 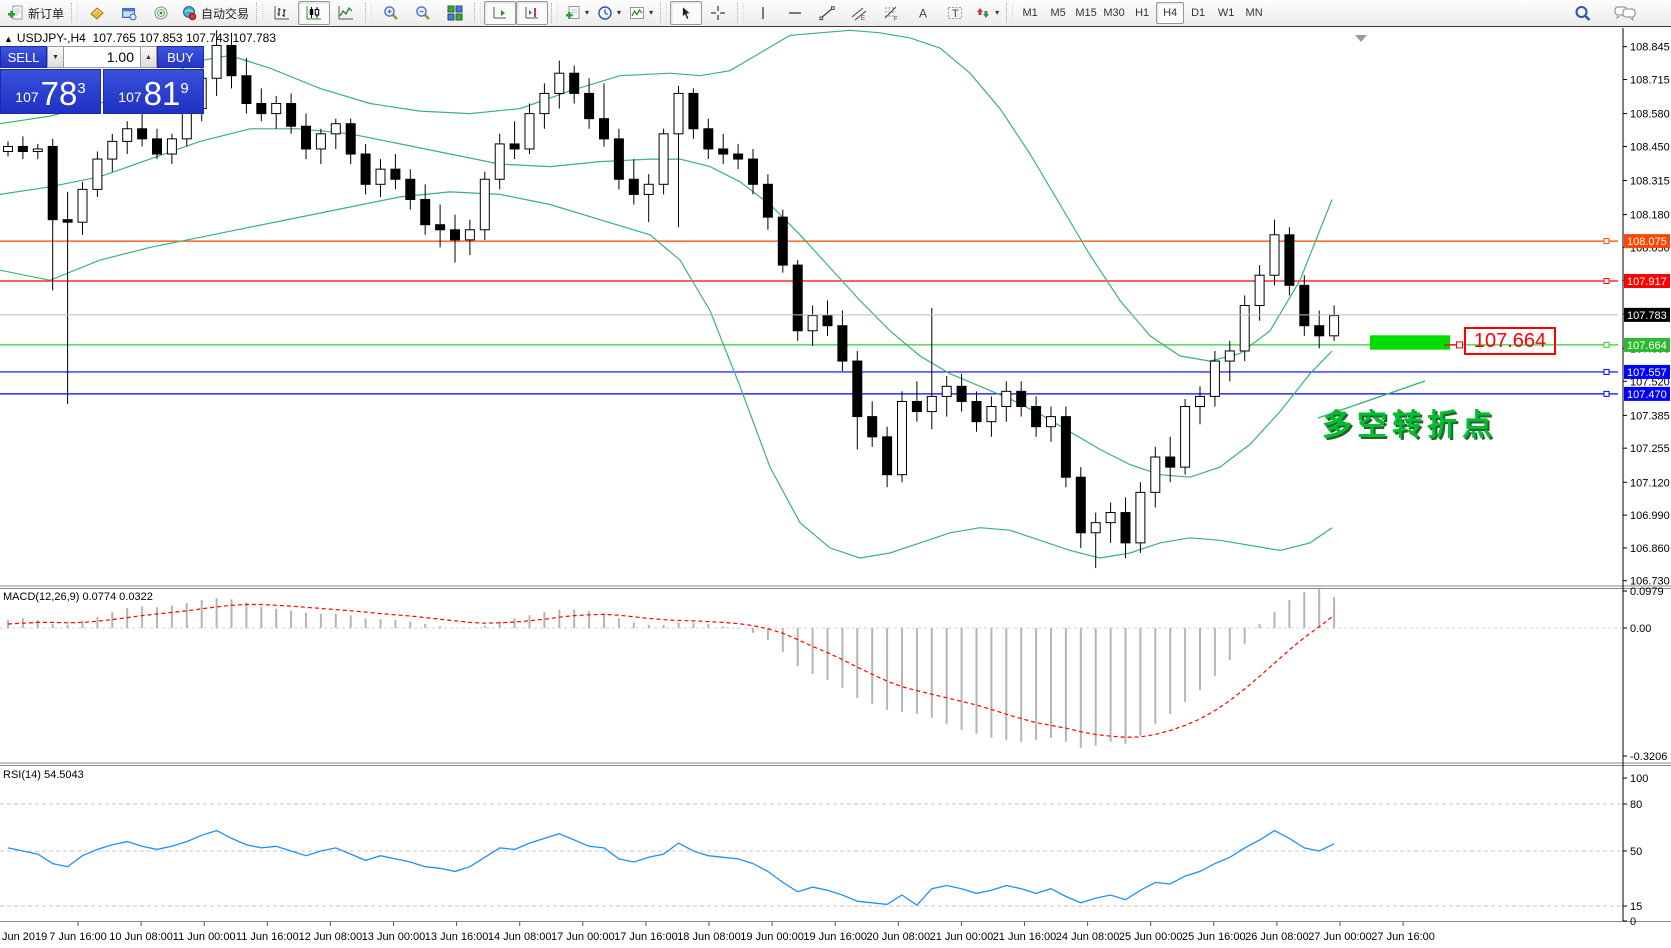 What do you see at coordinates (1010, 13) in the screenshot?
I see `toolbar-separator` at bounding box center [1010, 13].